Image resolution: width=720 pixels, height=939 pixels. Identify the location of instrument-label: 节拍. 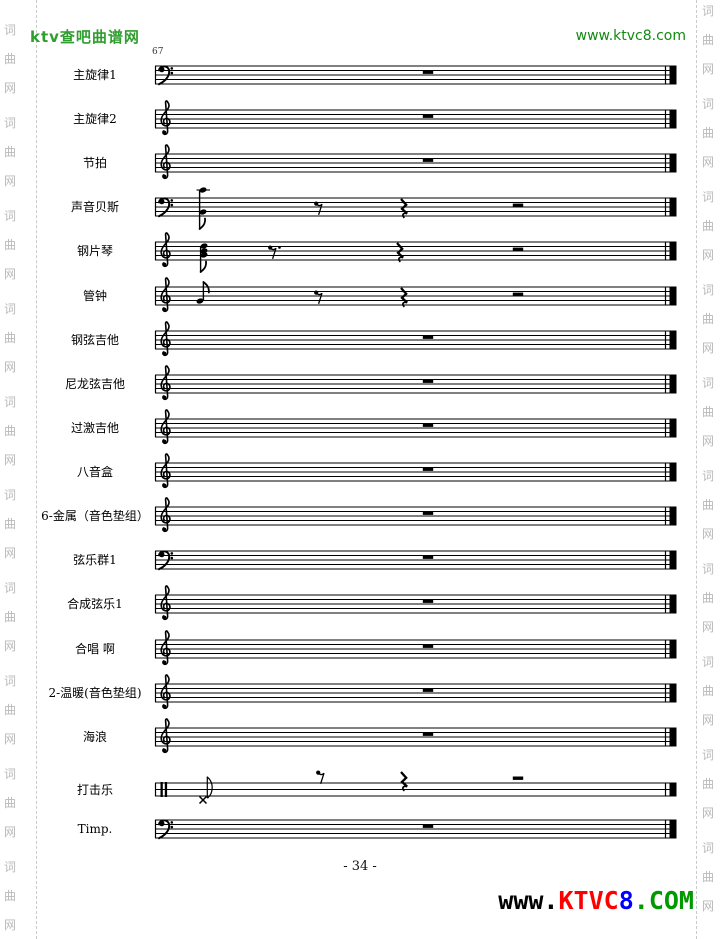
(94, 163).